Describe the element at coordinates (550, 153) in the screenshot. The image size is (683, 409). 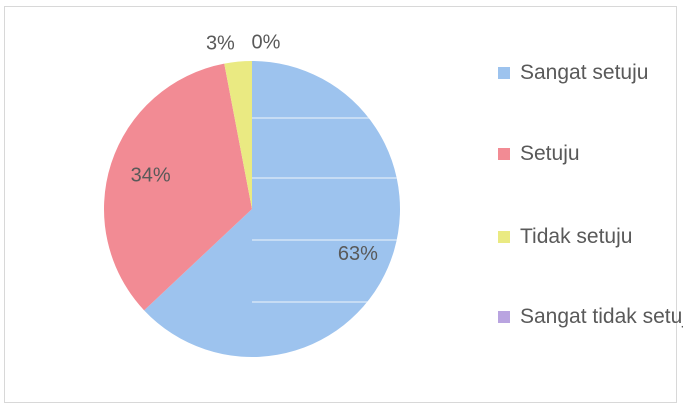
I see `legend-label-setuju: Setuju` at that location.